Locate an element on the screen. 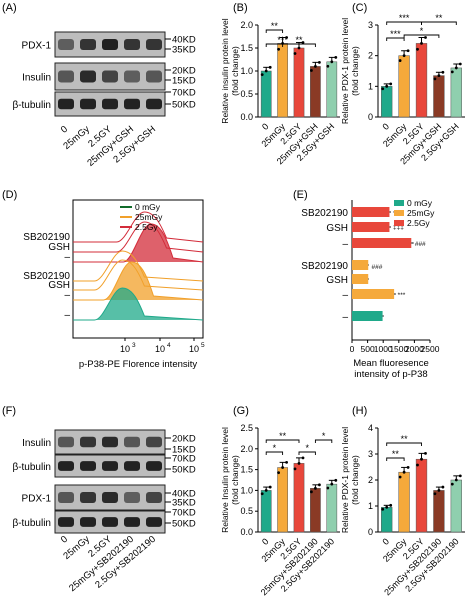  y-tick-label: 2.5 is located at coordinates (246, 428).